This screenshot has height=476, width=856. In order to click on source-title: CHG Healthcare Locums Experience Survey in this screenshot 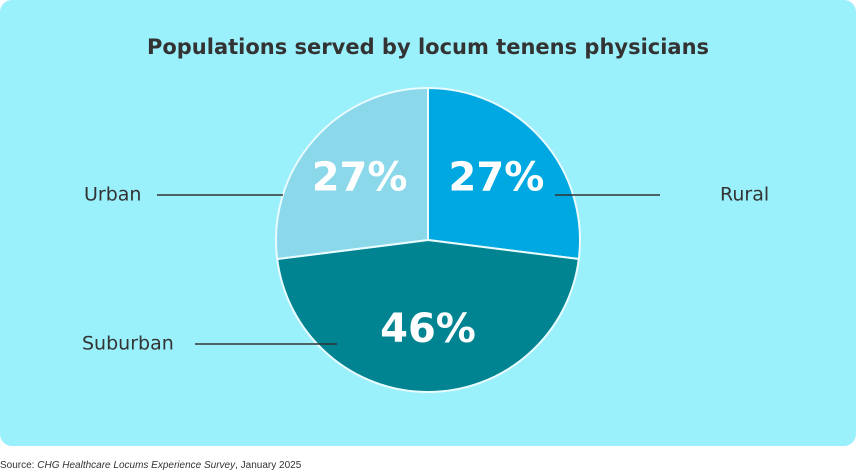, I will do `click(136, 465)`.